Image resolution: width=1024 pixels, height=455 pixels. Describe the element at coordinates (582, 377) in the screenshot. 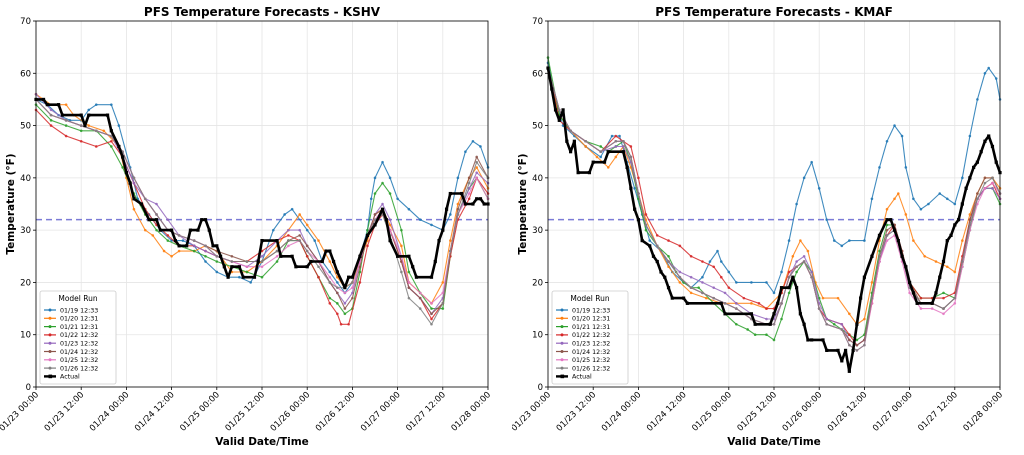

I see `legend-entry-label: Actual` at that location.